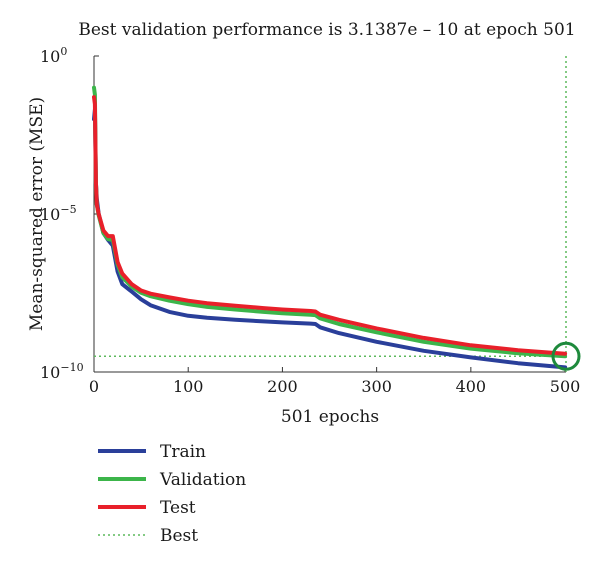 The width and height of the screenshot is (600, 565). Describe the element at coordinates (94, 386) in the screenshot. I see `x-tick-label: 0` at that location.